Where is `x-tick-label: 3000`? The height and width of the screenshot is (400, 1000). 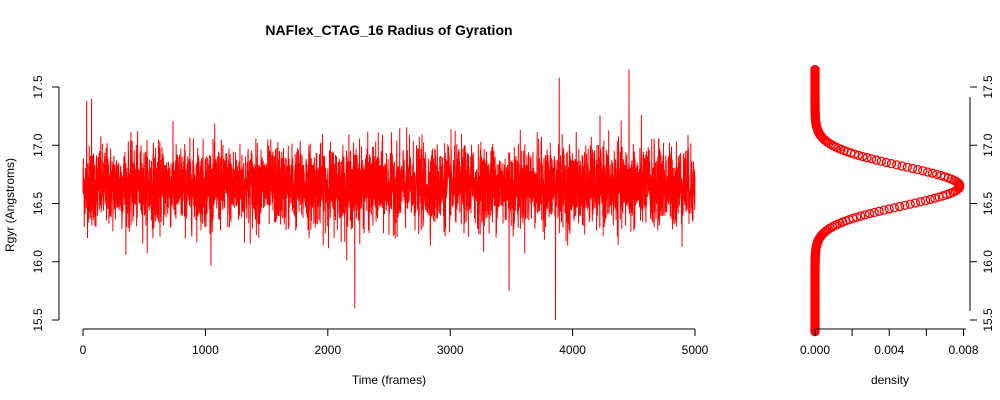
x-tick-label: 3000 is located at coordinates (450, 350).